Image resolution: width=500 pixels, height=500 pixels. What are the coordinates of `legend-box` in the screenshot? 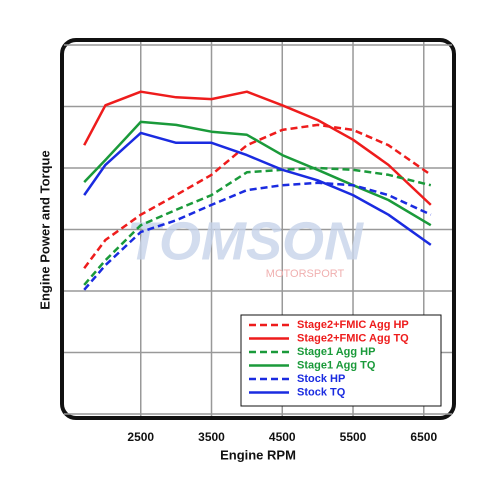 It's located at (341, 360).